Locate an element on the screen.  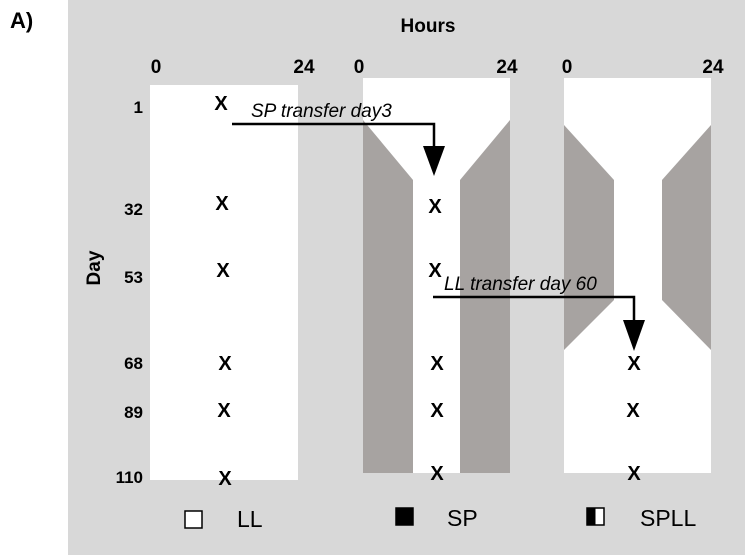
panel-label: A) is located at coordinates (21, 20).